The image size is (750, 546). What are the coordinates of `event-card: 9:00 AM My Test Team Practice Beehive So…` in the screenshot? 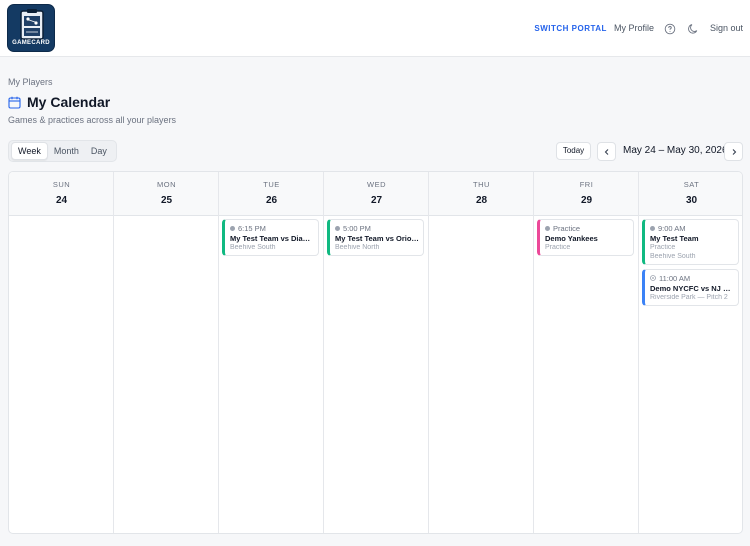 It's located at (690, 242).